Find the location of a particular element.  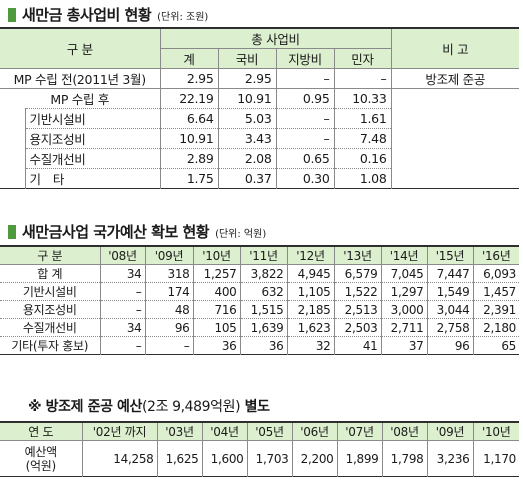

section1-unit: (단위: 조원) is located at coordinates (183, 17).